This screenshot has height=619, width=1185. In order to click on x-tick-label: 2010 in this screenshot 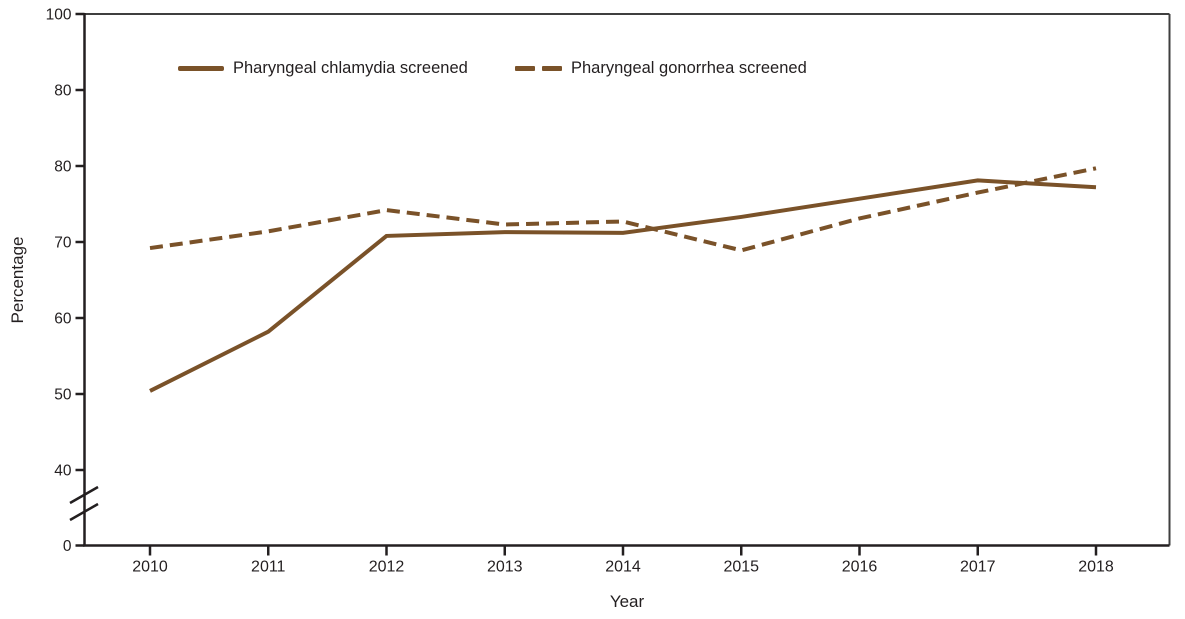, I will do `click(150, 567)`.